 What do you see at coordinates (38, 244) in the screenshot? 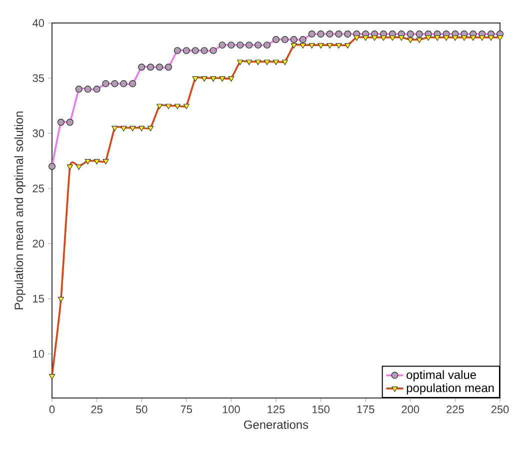
I see `y-tick-label: 20` at bounding box center [38, 244].